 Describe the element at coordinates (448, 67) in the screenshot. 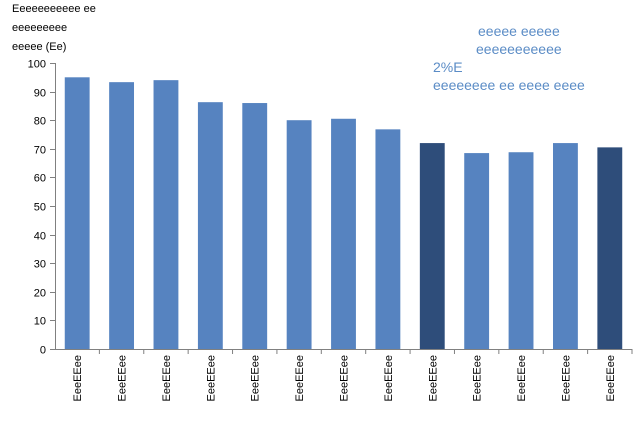

I see `annotation-2-line-1: 2%E` at that location.